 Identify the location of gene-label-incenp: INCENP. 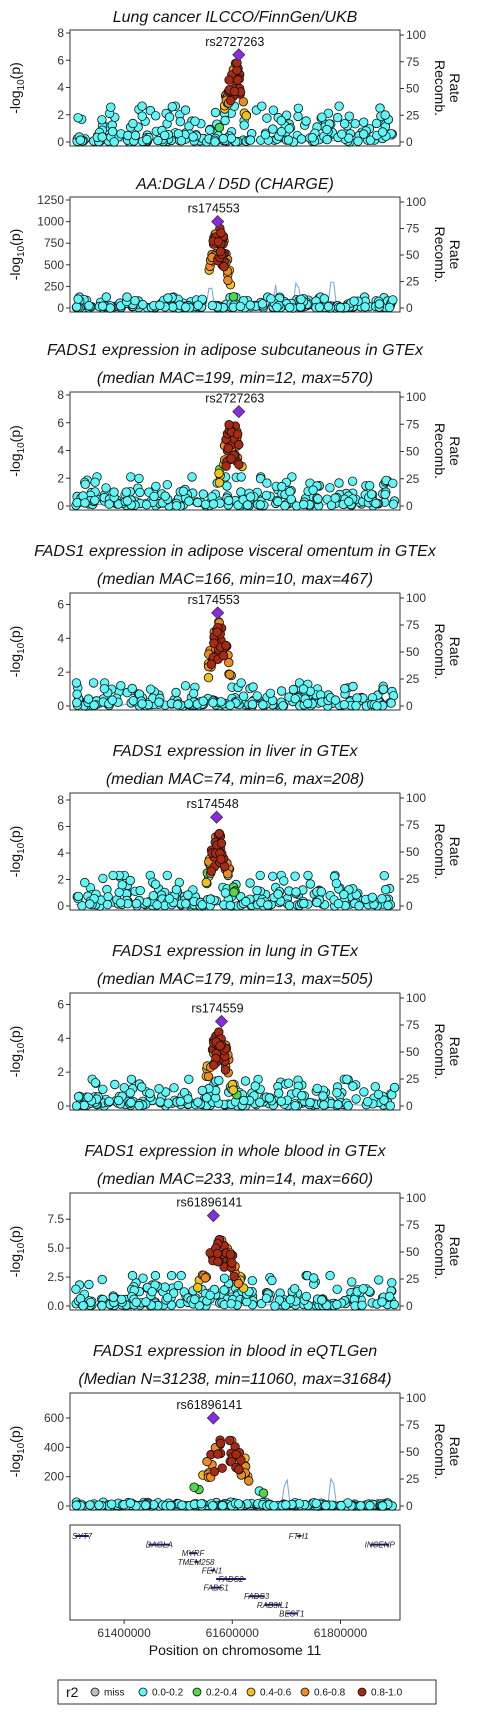
(380, 1545).